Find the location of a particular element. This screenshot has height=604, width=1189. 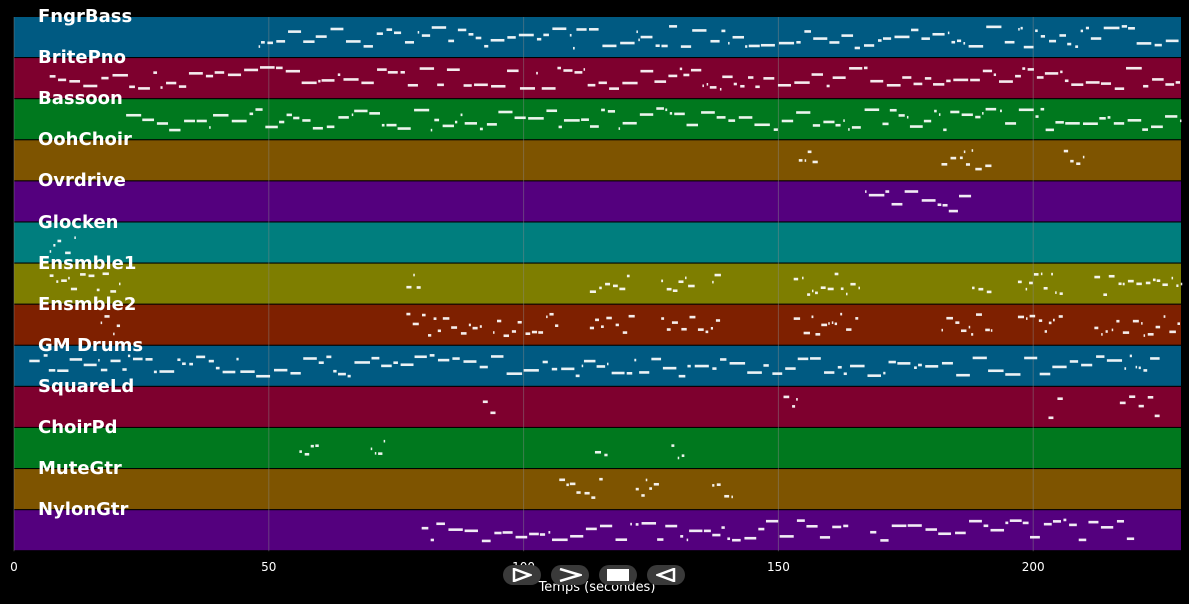

track-label: Ensmble1 is located at coordinates (87, 263).